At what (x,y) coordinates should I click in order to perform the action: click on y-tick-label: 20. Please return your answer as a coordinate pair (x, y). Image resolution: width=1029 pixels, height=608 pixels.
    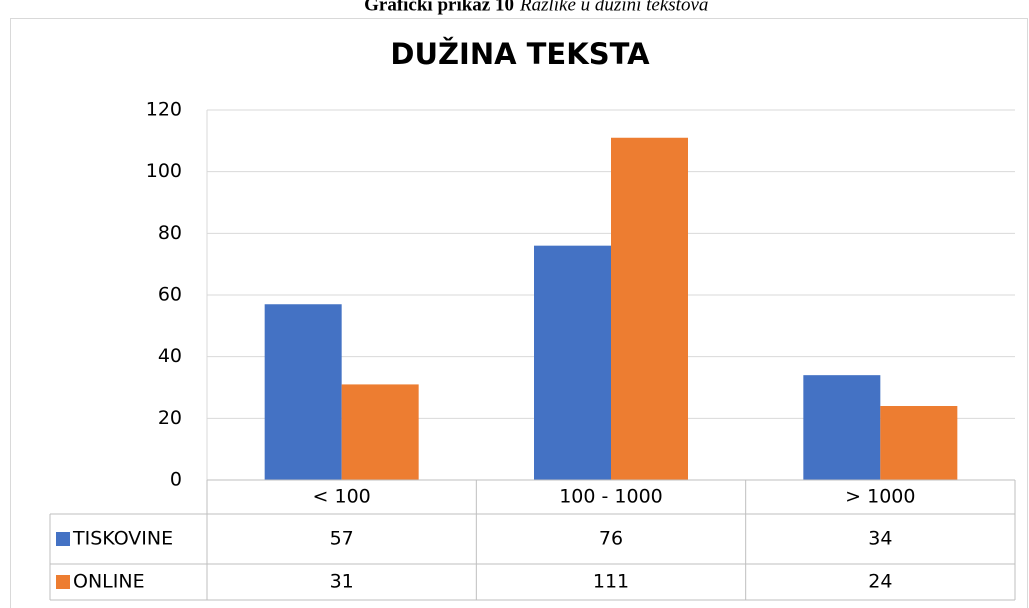
    Looking at the image, I should click on (170, 418).